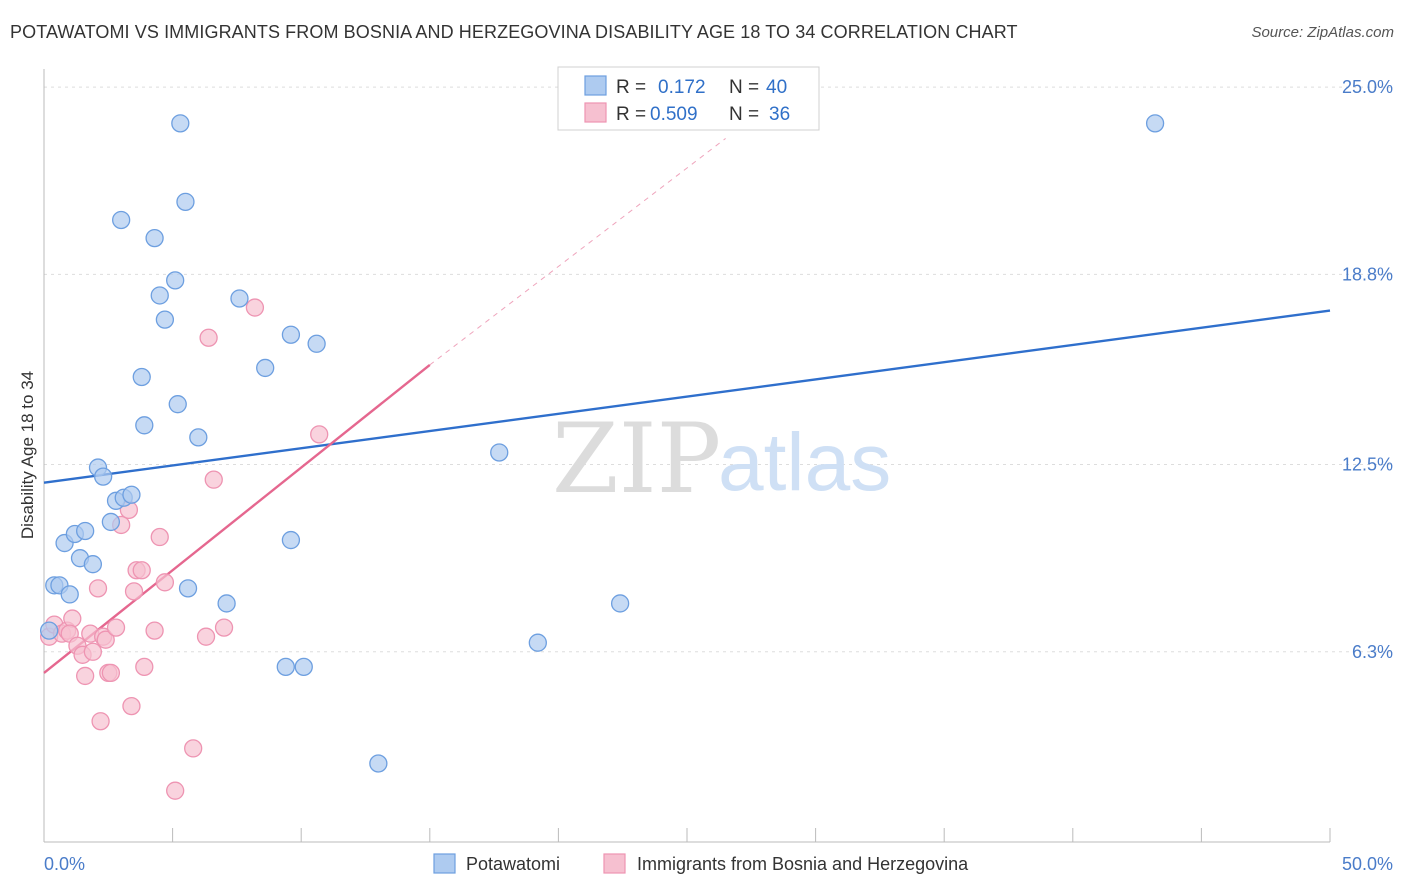 This screenshot has height=892, width=1406. I want to click on stats-legend-blue-n-label: N =, so click(744, 87).